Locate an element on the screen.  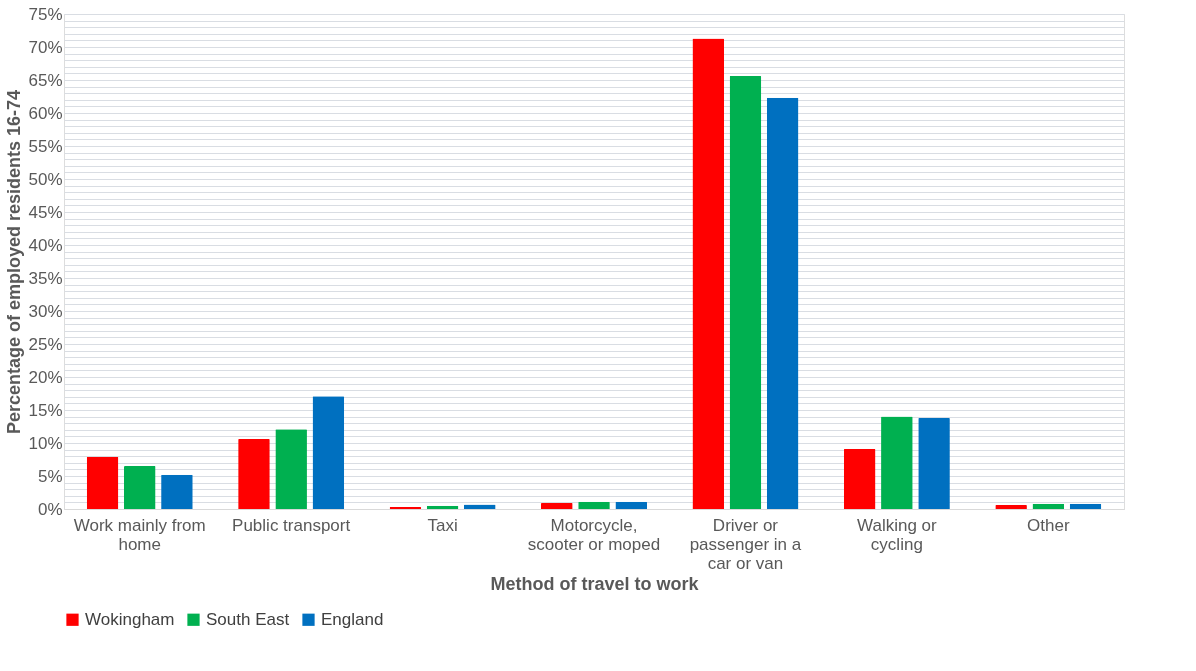
y-tick-label: 45% is located at coordinates (45, 212).